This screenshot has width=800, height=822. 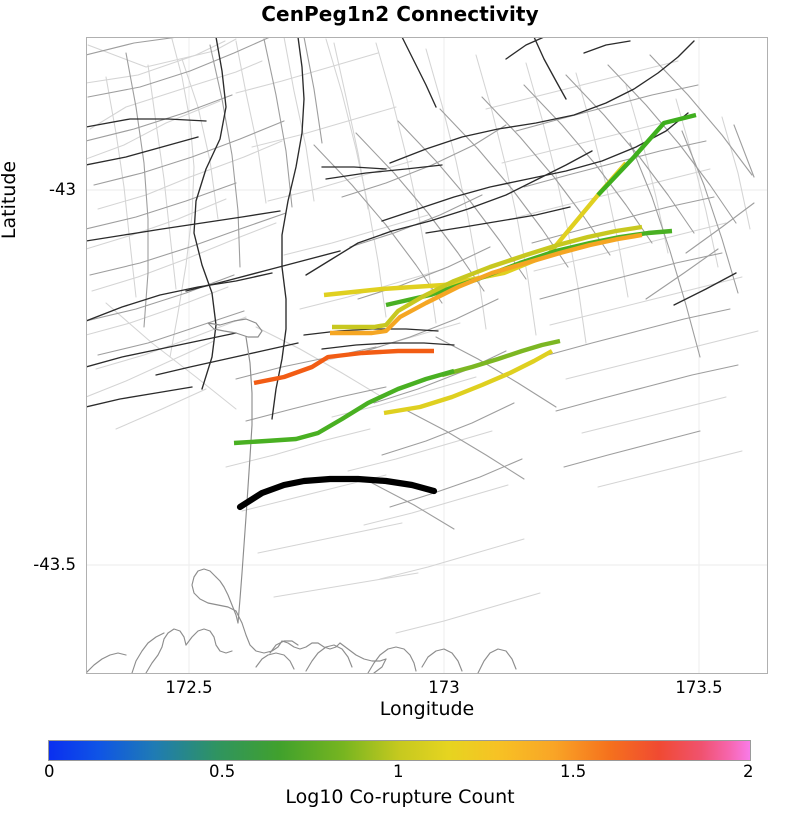 What do you see at coordinates (49, 771) in the screenshot?
I see `colorbar-tick-0: 0` at bounding box center [49, 771].